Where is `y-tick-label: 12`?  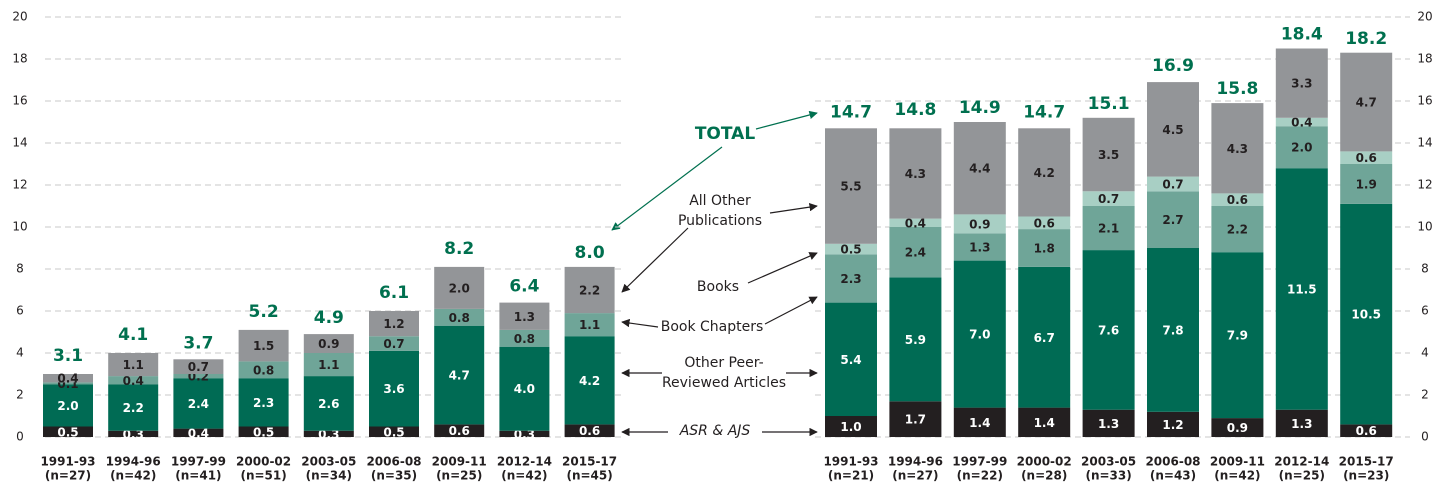 y-tick-label: 12 is located at coordinates (19, 185).